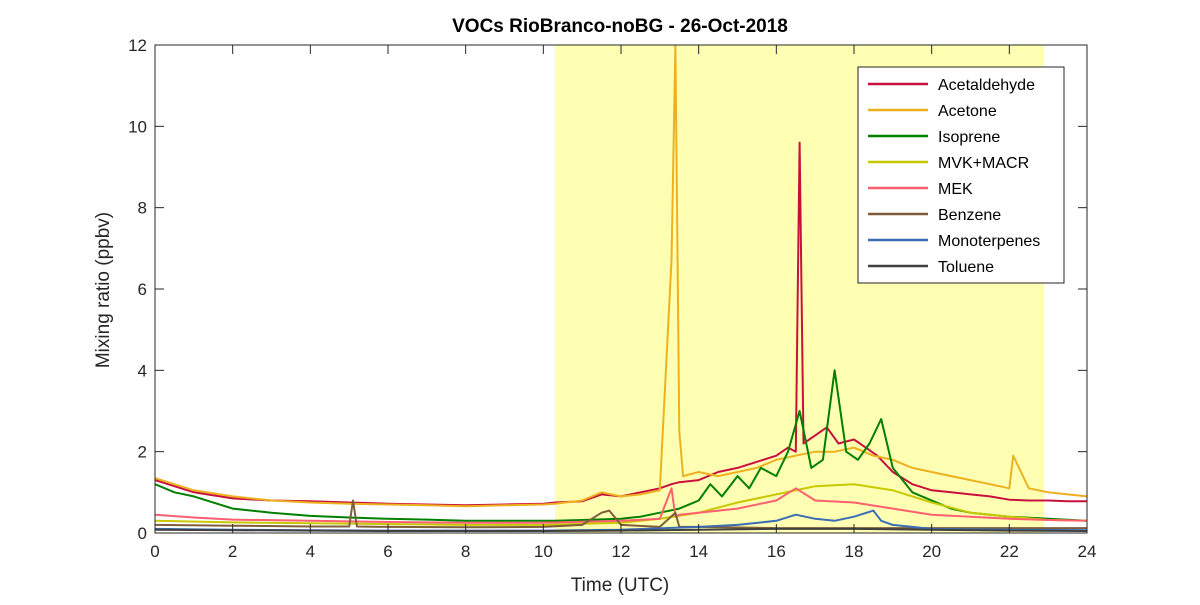  I want to click on x-tick-label: 18, so click(854, 551).